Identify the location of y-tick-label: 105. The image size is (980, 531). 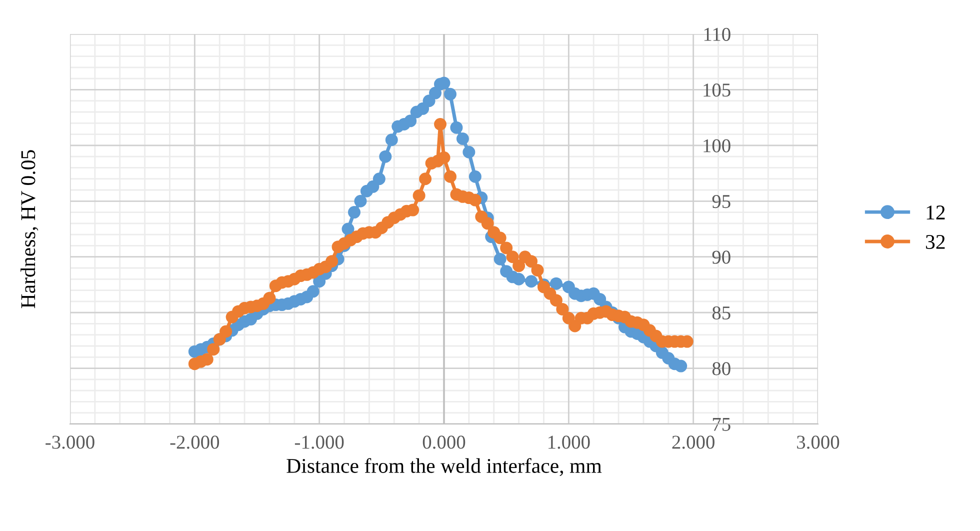
(717, 90).